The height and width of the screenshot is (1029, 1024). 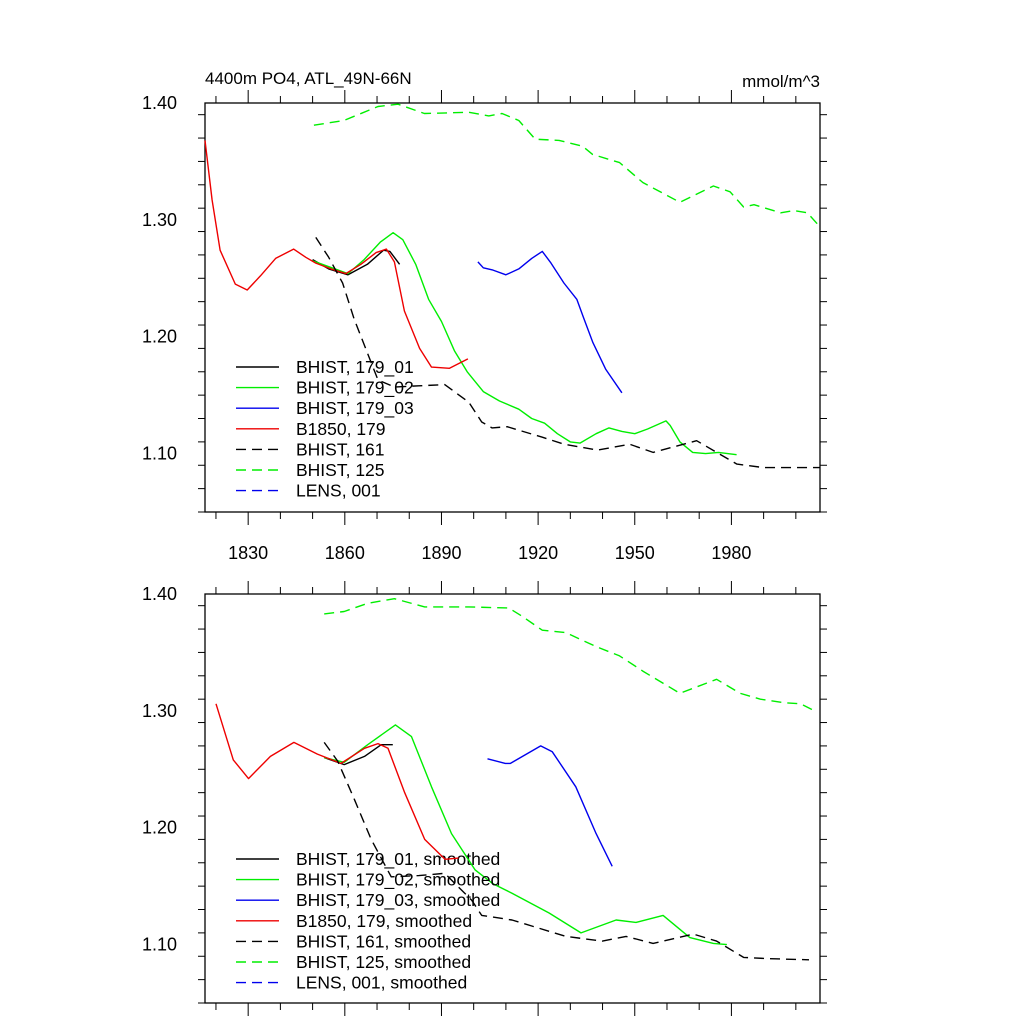 I want to click on x-tick-label: 1980, so click(x=731, y=553).